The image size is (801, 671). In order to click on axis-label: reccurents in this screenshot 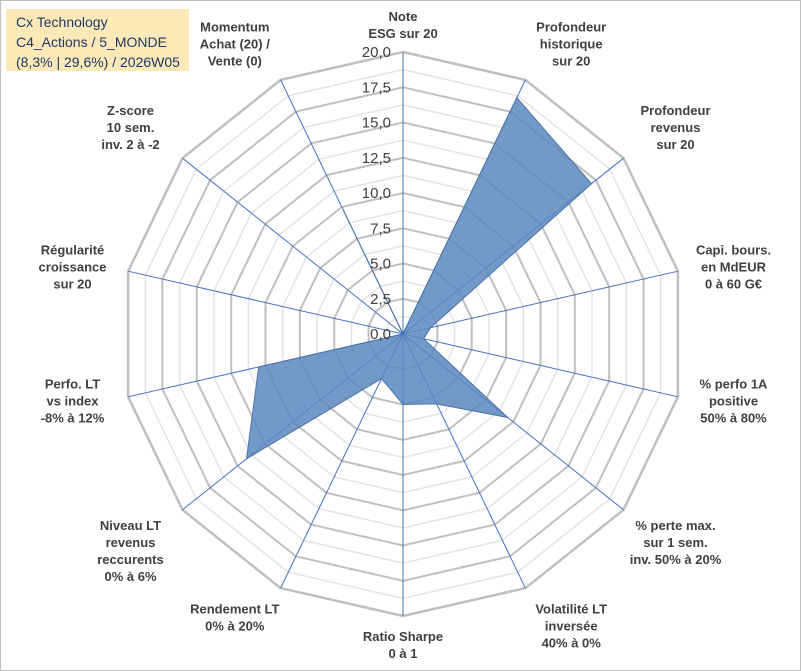, I will do `click(130, 559)`.